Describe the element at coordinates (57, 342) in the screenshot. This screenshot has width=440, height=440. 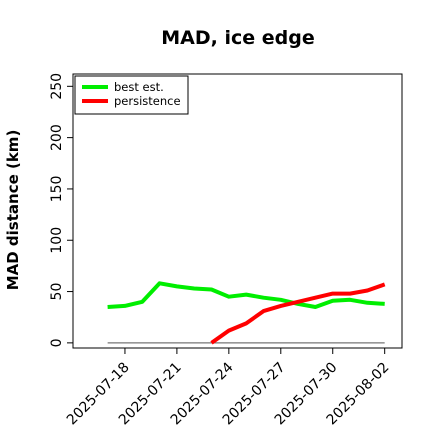
I see `y-tick-label: 0` at that location.